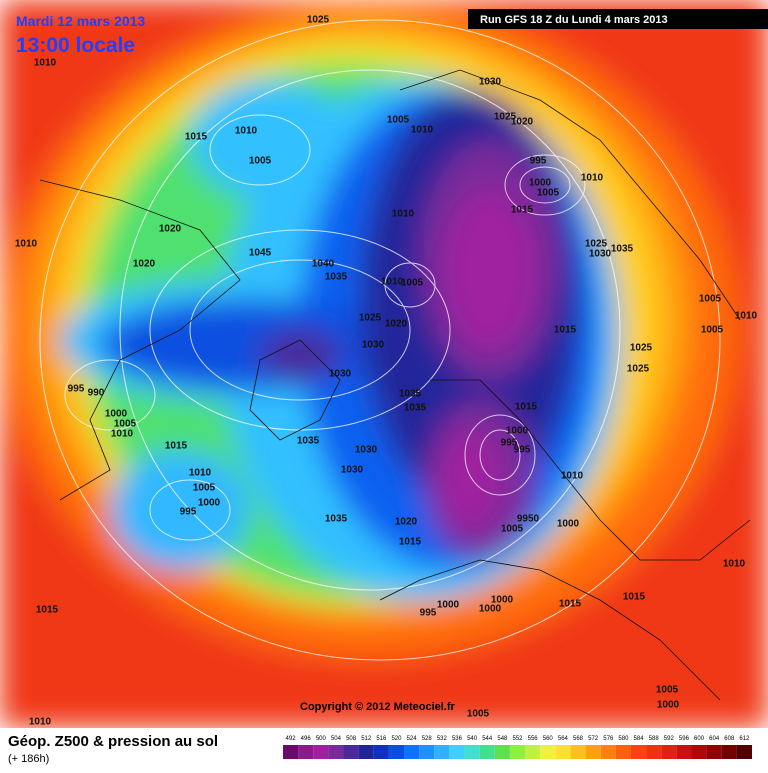 The height and width of the screenshot is (773, 768). What do you see at coordinates (378, 707) in the screenshot?
I see `copyright: Copyright © 2012 Meteociel.fr` at bounding box center [378, 707].